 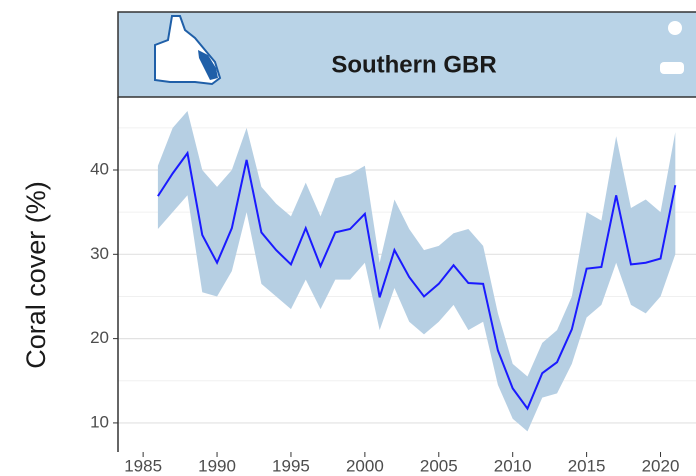 What do you see at coordinates (513, 465) in the screenshot?
I see `x-tick-label: 2010` at bounding box center [513, 465].